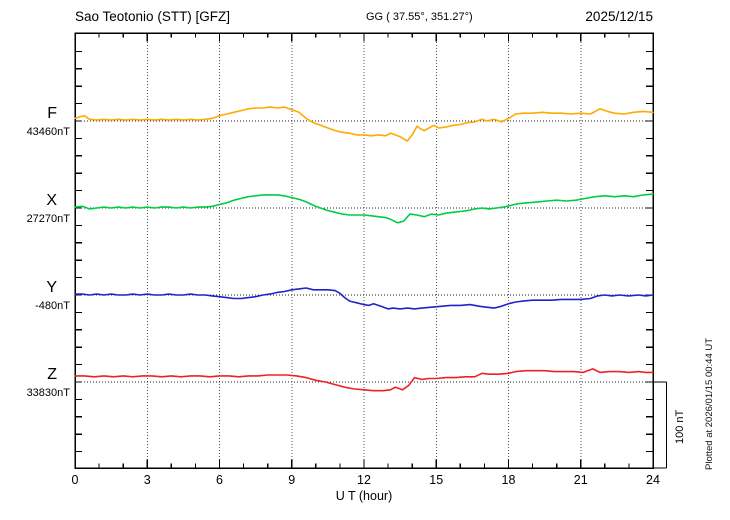 This screenshot has height=520, width=730. I want to click on plot-date: 2025/12/15, so click(619, 16).